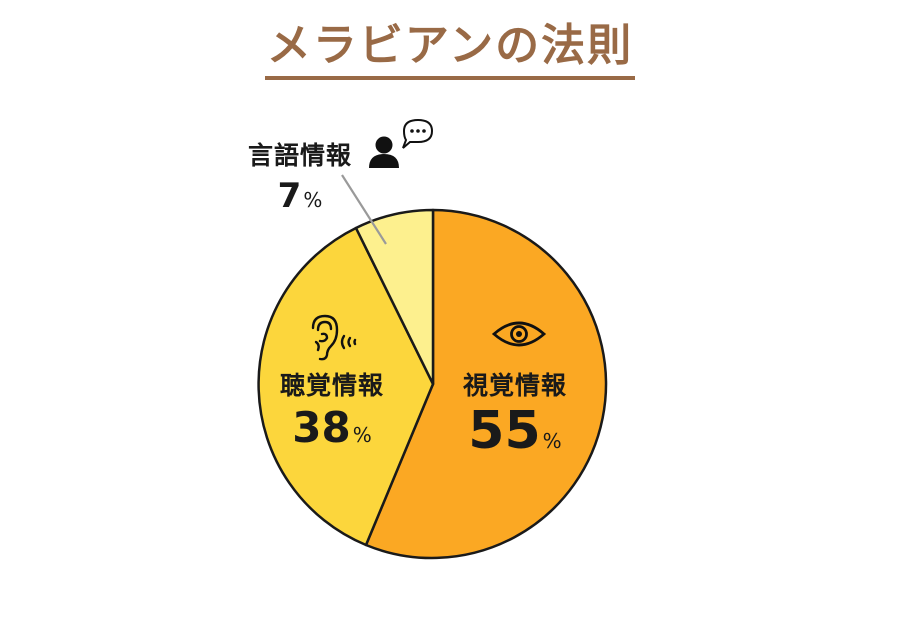 This screenshot has width=900, height=630. I want to click on person-speech-bubble-icon, so click(401, 143).